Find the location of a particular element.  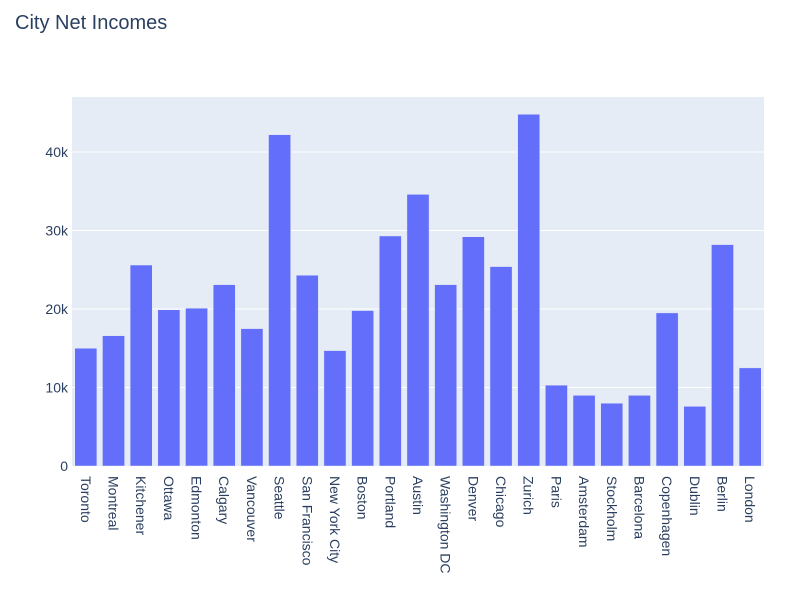

x-tick-label: Edmonton is located at coordinates (197, 508).